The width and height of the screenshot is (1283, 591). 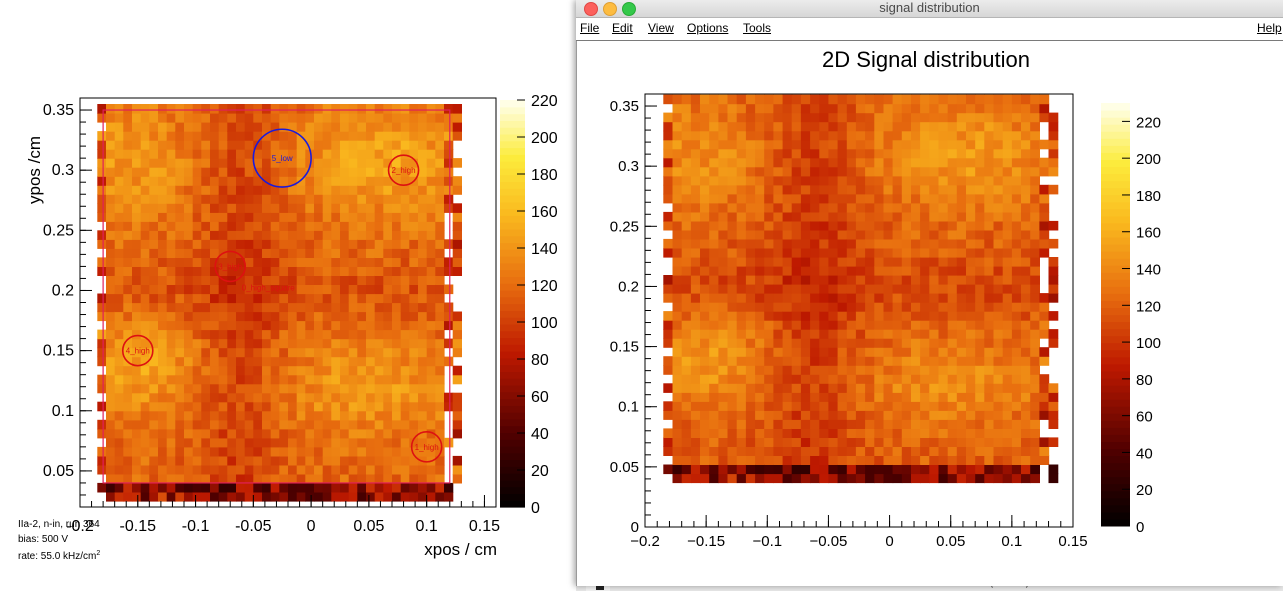 What do you see at coordinates (591, 9) in the screenshot?
I see `close-window-button` at bounding box center [591, 9].